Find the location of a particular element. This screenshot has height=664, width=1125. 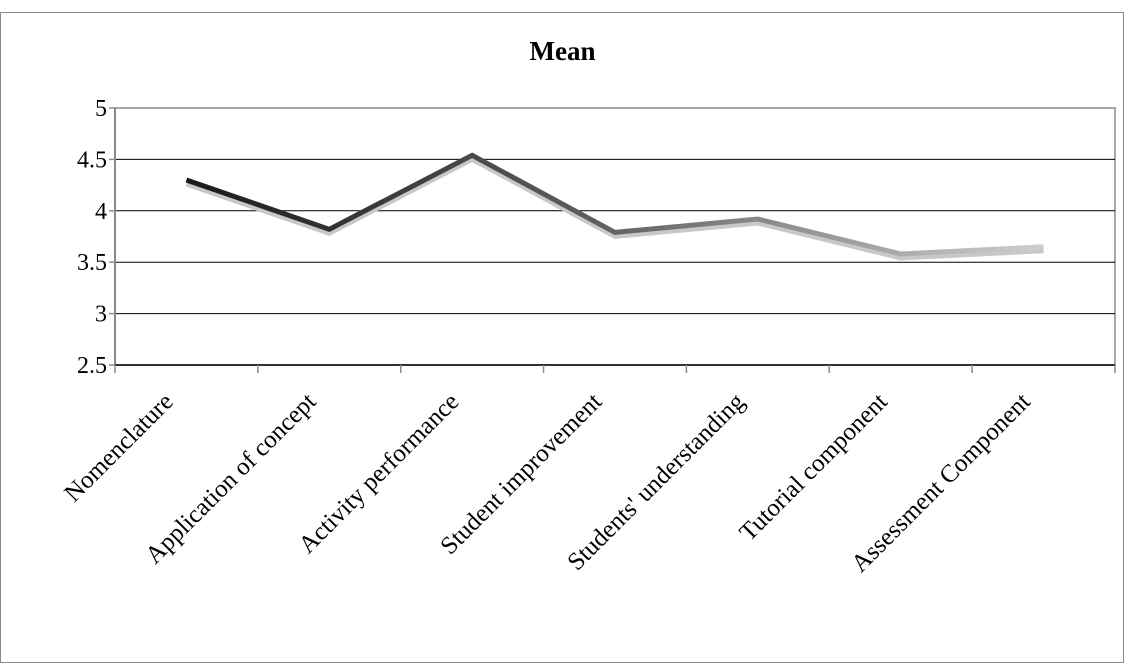

chart-title: Mean is located at coordinates (562, 51).